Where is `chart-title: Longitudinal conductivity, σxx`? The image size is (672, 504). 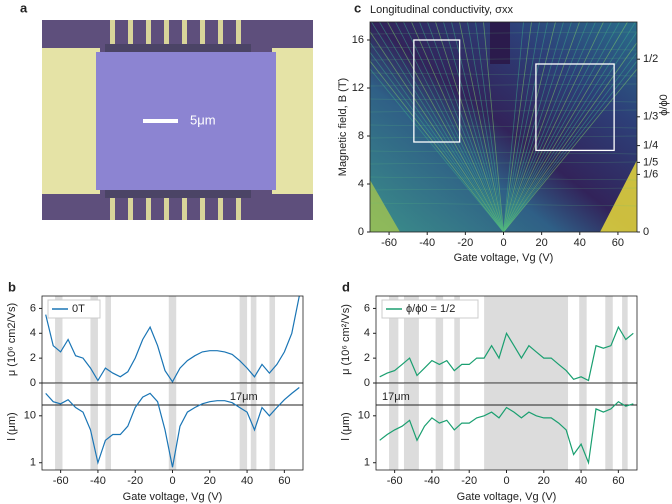 chart-title: Longitudinal conductivity, σxx is located at coordinates (441, 10).